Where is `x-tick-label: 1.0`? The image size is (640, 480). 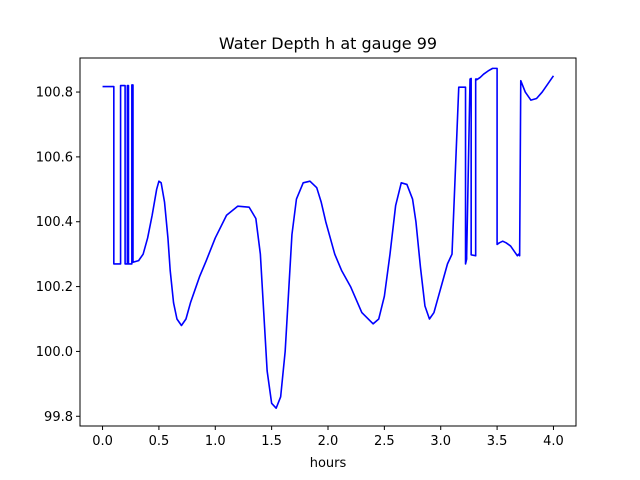
x-tick-label: 1.0 is located at coordinates (215, 441).